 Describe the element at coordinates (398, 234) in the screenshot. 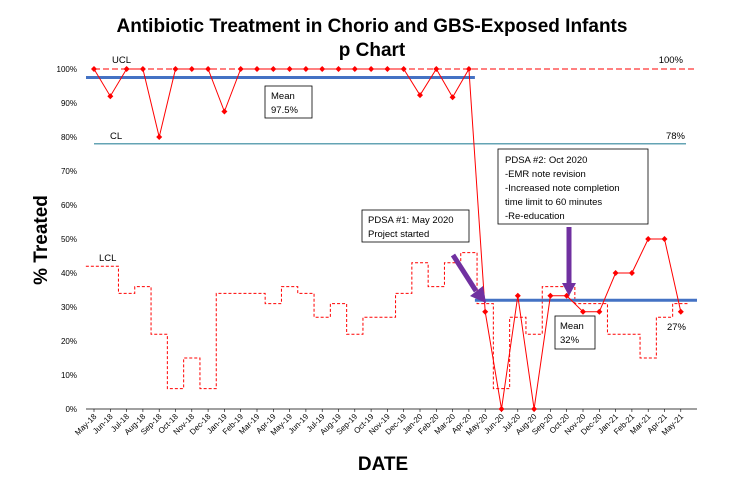

I see `pdsa-1-line-2: Project started` at that location.